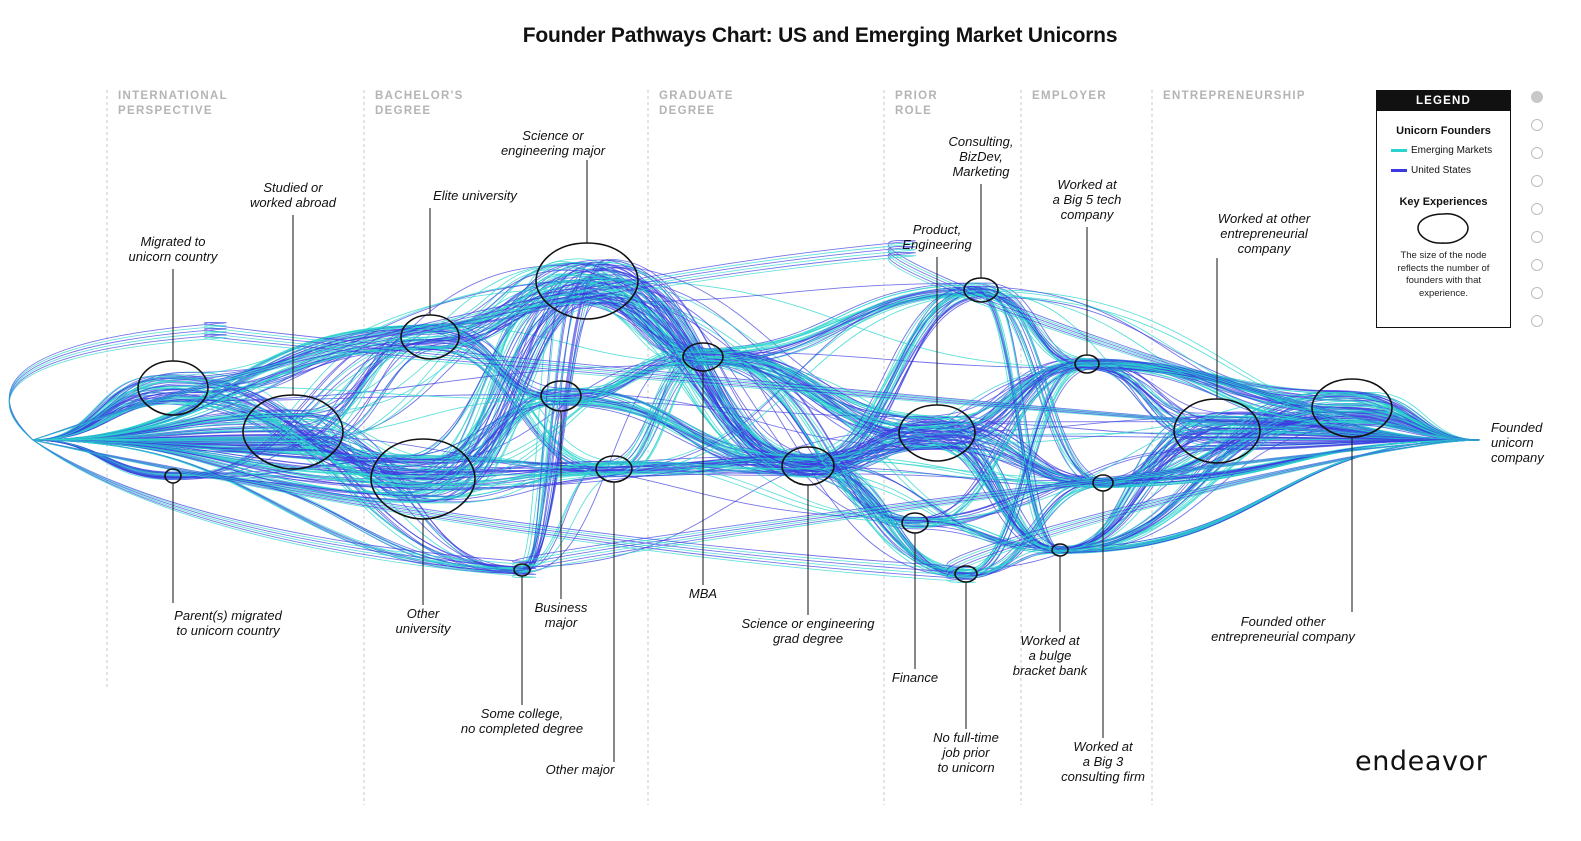  I want to click on label-end: Founded unicorn company, so click(1518, 442).